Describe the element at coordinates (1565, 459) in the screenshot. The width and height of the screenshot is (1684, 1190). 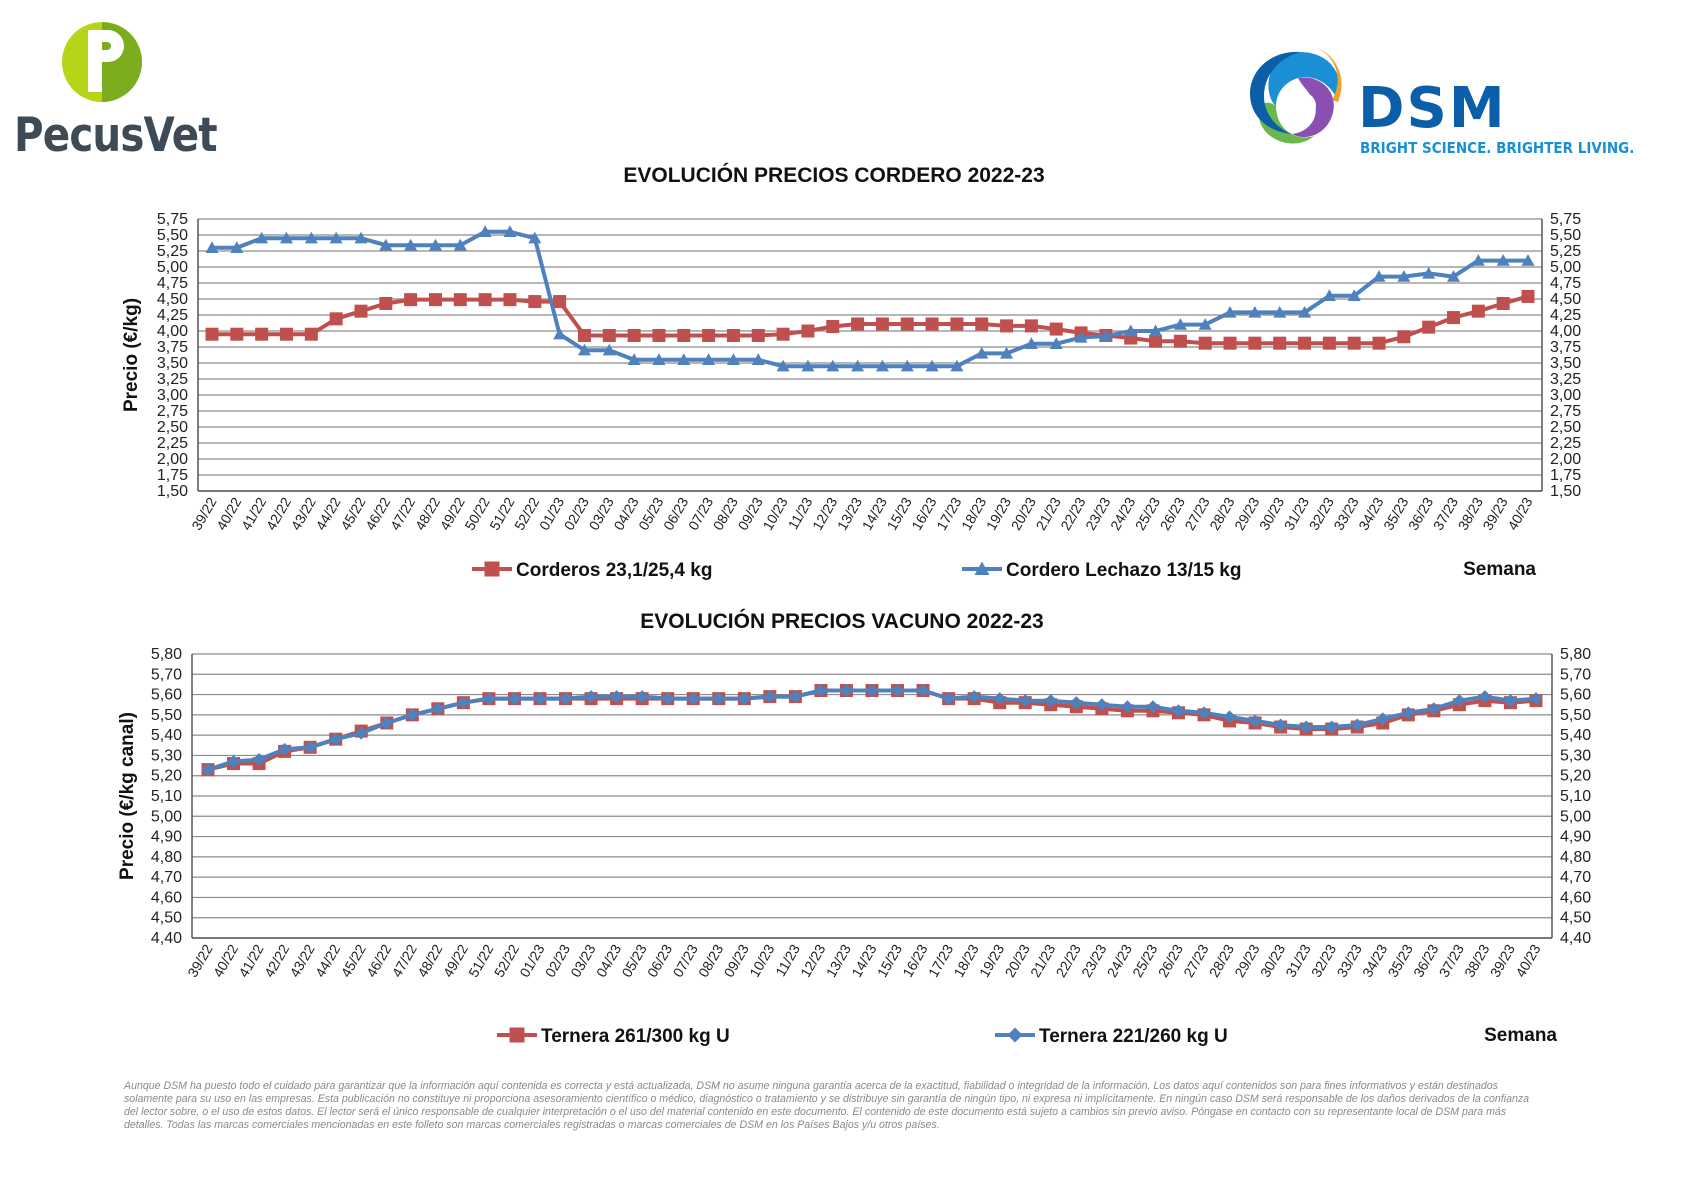
I see `y-tick-label-right: 2,00` at that location.